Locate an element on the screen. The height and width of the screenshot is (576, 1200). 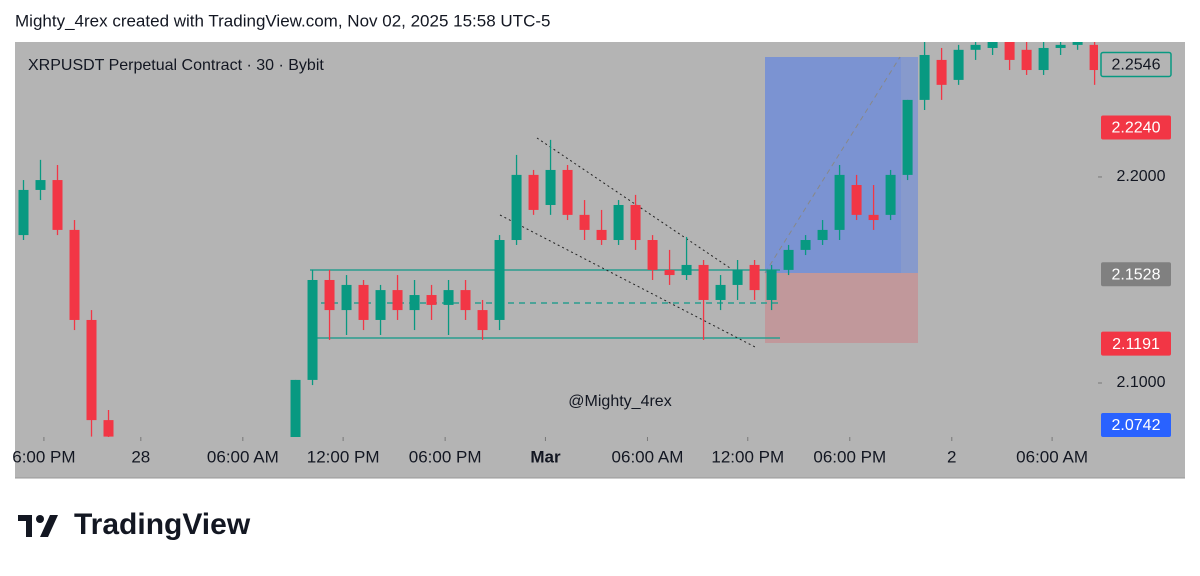
target-zone is located at coordinates (841, 165).